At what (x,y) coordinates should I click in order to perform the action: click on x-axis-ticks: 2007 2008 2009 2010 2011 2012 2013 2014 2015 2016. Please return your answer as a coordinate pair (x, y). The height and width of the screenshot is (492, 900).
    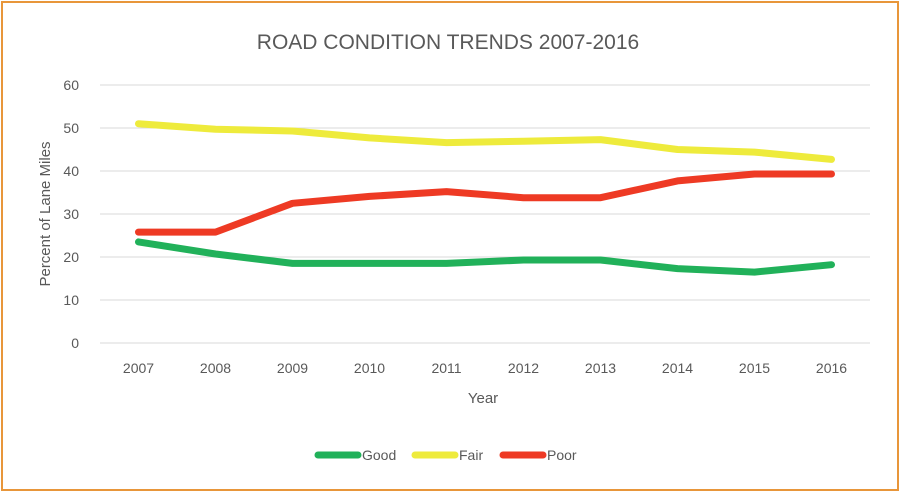
    Looking at the image, I should click on (485, 368).